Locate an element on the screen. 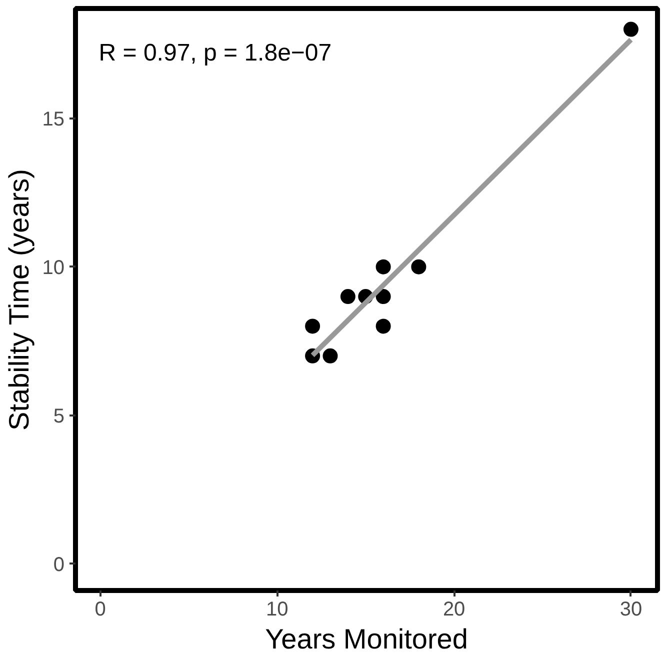 The image size is (661, 657). y-axis-title: Stability Time (years) is located at coordinates (18, 299).